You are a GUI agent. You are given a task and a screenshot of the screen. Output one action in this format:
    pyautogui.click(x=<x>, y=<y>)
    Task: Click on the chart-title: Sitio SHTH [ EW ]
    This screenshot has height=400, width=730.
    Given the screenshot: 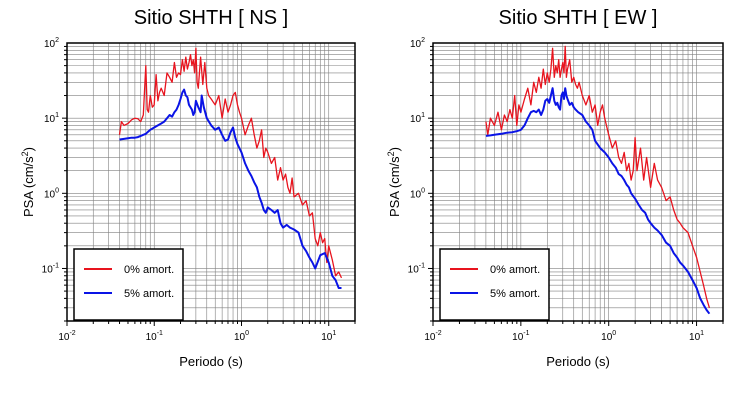 What is the action you would take?
    pyautogui.click(x=578, y=18)
    